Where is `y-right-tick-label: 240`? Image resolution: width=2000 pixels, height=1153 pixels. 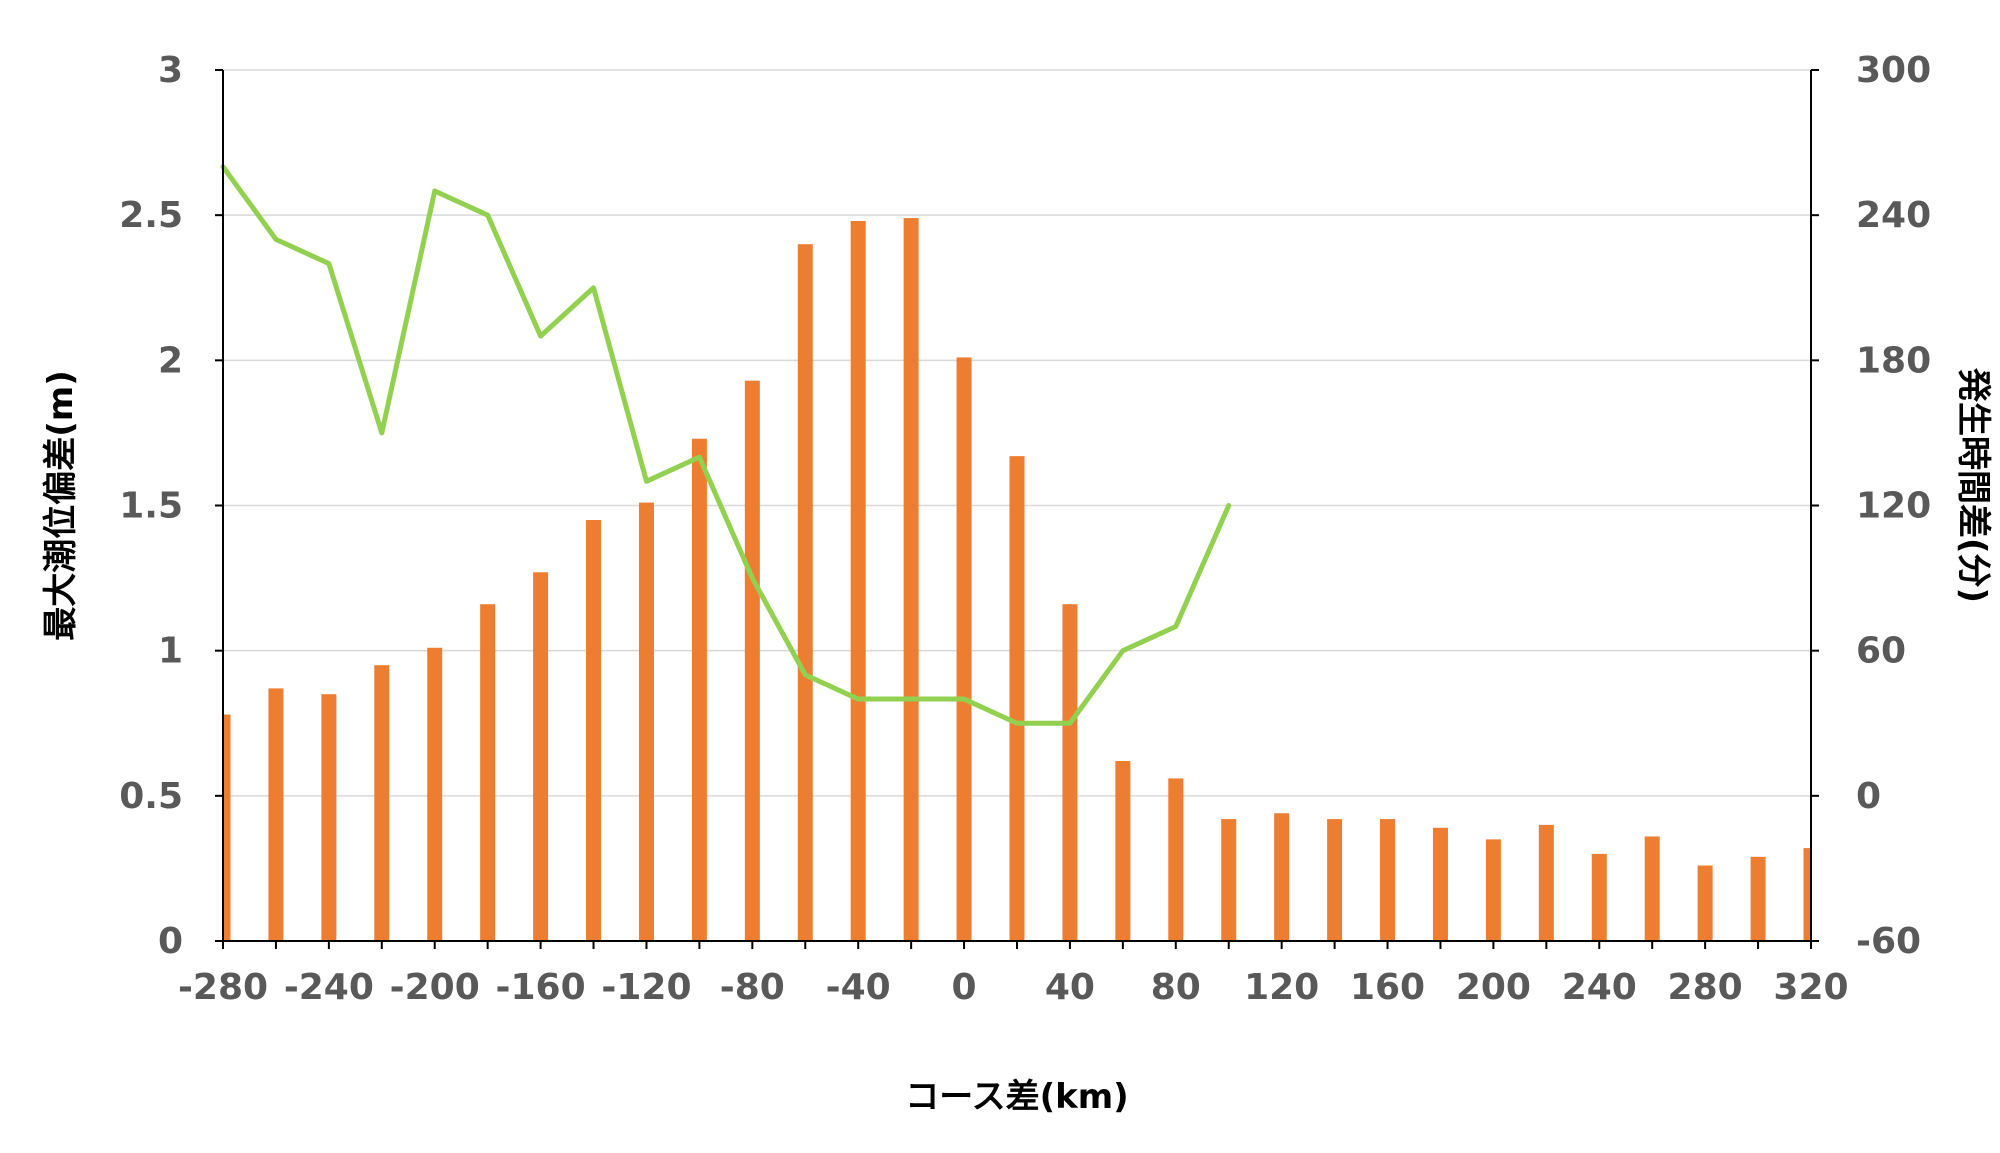 y-right-tick-label: 240 is located at coordinates (1893, 215).